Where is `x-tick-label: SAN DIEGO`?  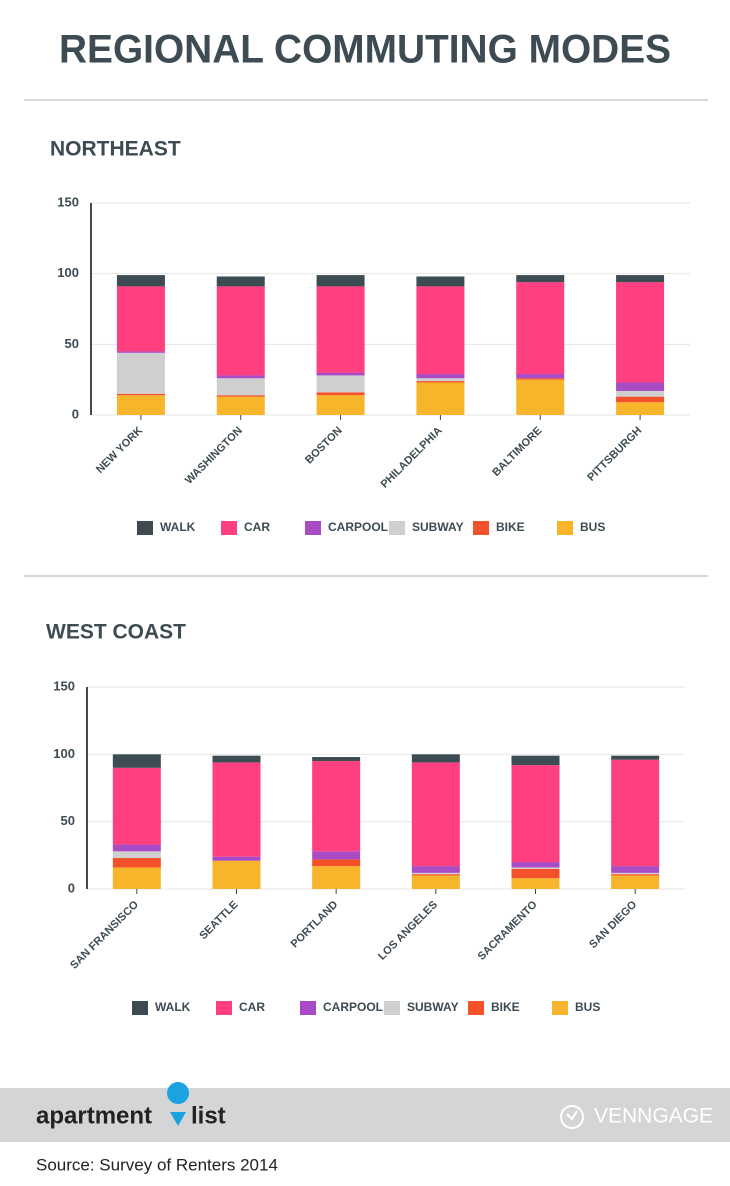
x-tick-label: SAN DIEGO is located at coordinates (613, 924).